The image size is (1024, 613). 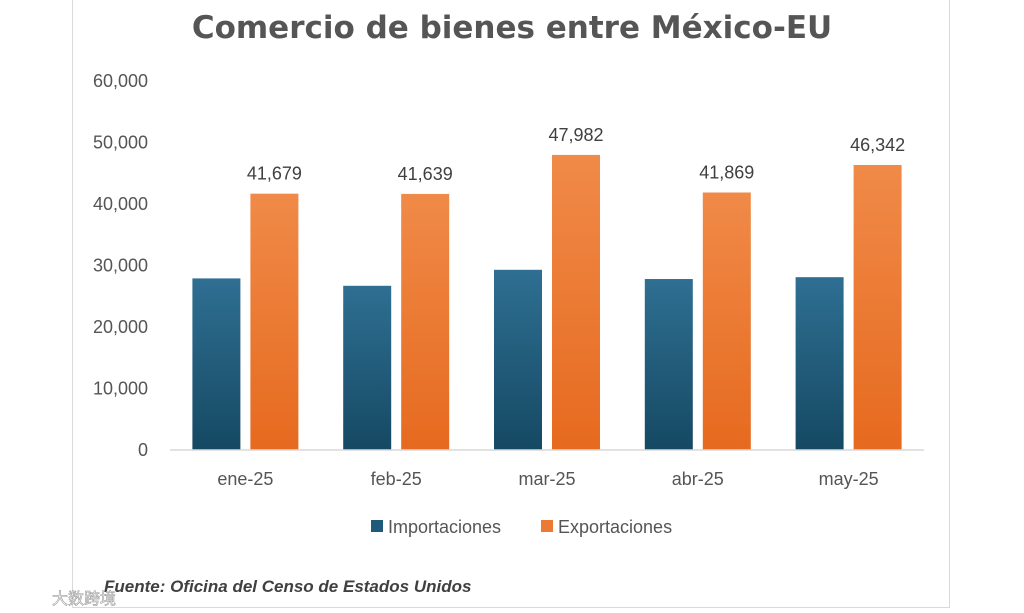 What do you see at coordinates (546, 479) in the screenshot?
I see `x-tick-label: mar-25` at bounding box center [546, 479].